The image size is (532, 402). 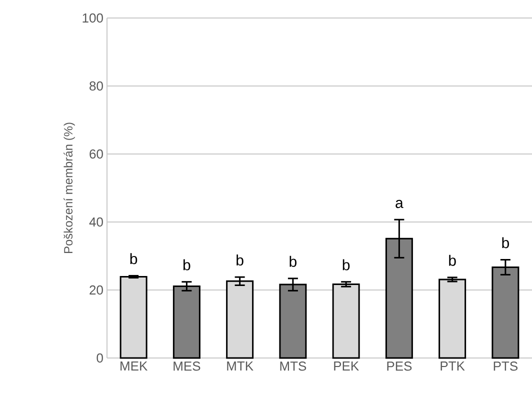 What do you see at coordinates (187, 366) in the screenshot?
I see `x-tick-label: MES` at bounding box center [187, 366].